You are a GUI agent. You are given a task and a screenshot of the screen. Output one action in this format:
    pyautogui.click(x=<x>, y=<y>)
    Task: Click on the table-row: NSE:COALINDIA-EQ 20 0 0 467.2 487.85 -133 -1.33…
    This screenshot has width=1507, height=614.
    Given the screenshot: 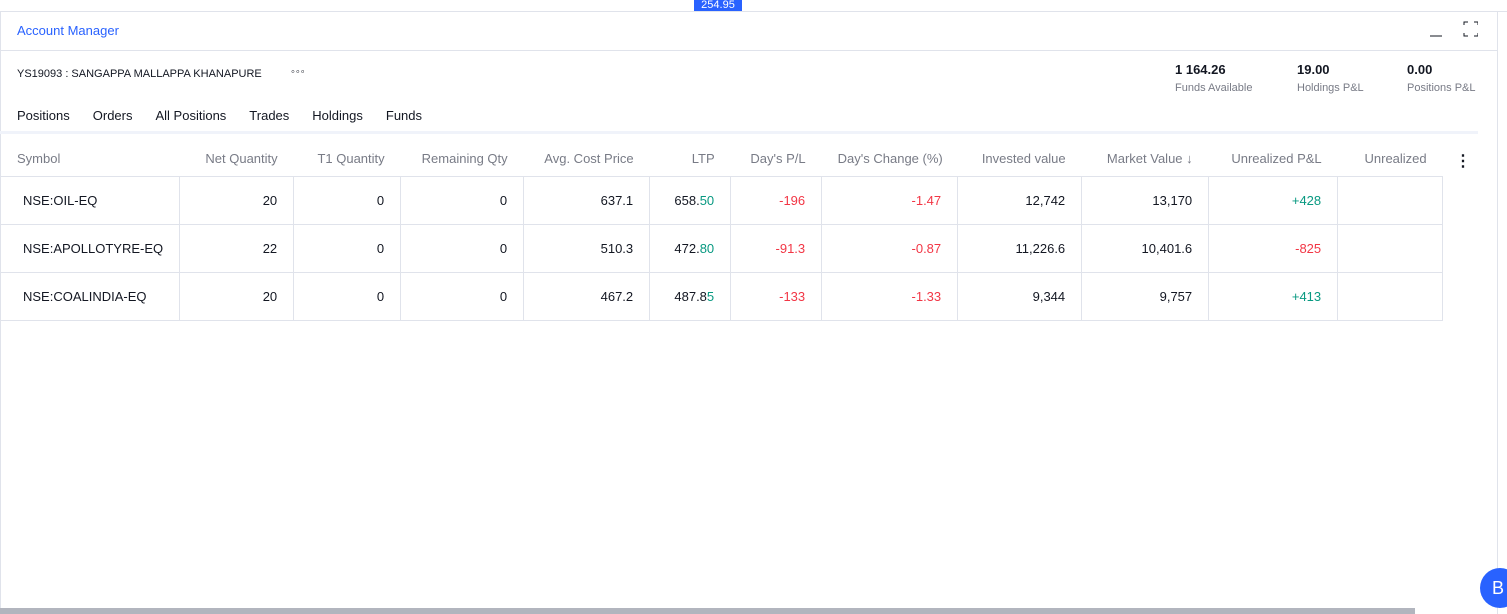 What is the action you would take?
    pyautogui.click(x=722, y=296)
    